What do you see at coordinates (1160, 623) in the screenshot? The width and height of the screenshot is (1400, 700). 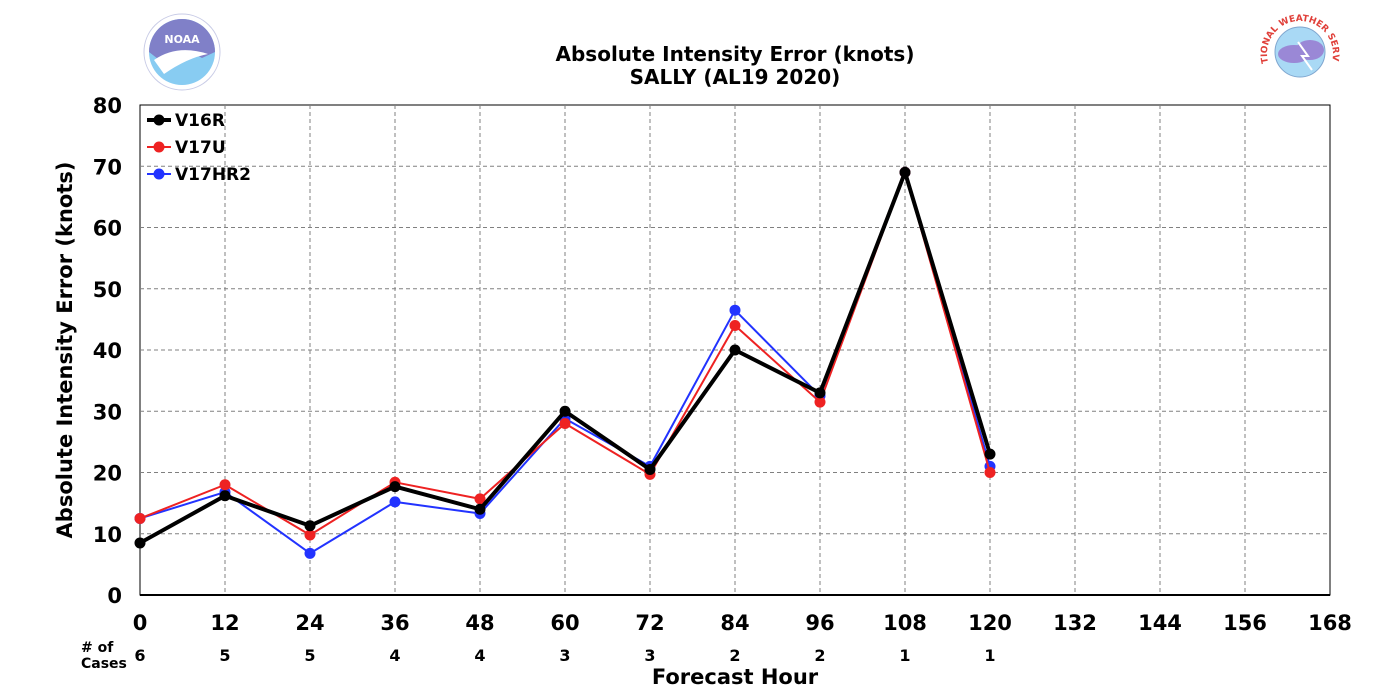 I see `x-tick-label-144: 144` at bounding box center [1160, 623].